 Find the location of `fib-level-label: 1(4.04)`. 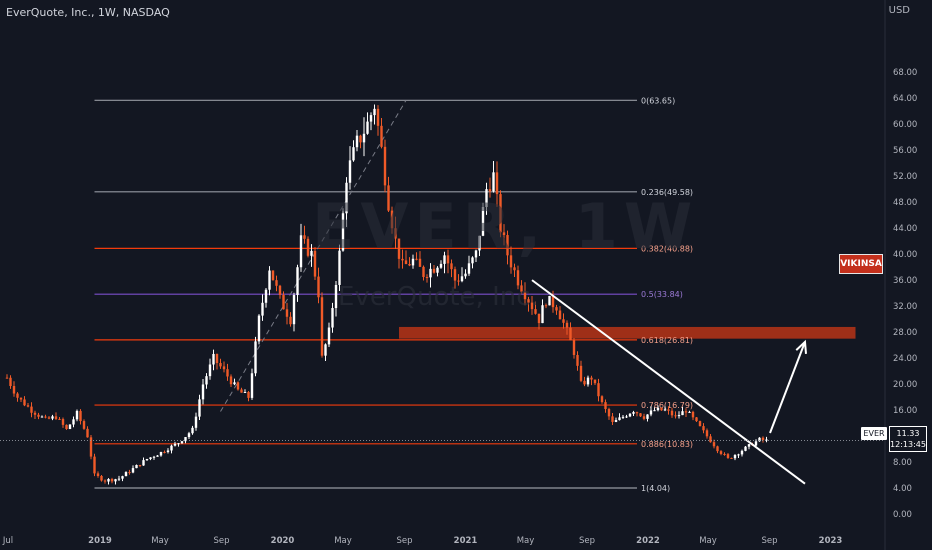

fib-level-label: 1(4.04) is located at coordinates (655, 488).